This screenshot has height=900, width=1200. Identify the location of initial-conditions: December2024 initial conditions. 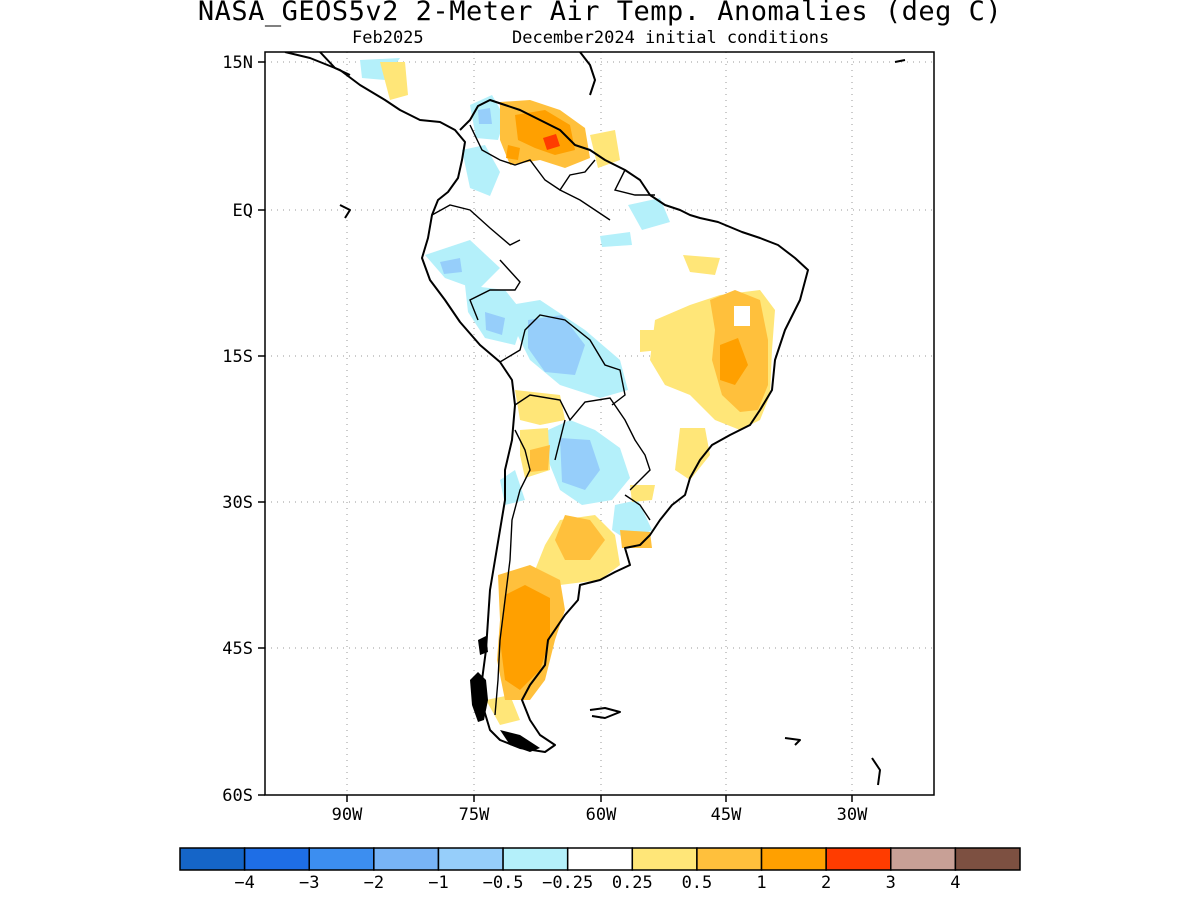
(671, 38).